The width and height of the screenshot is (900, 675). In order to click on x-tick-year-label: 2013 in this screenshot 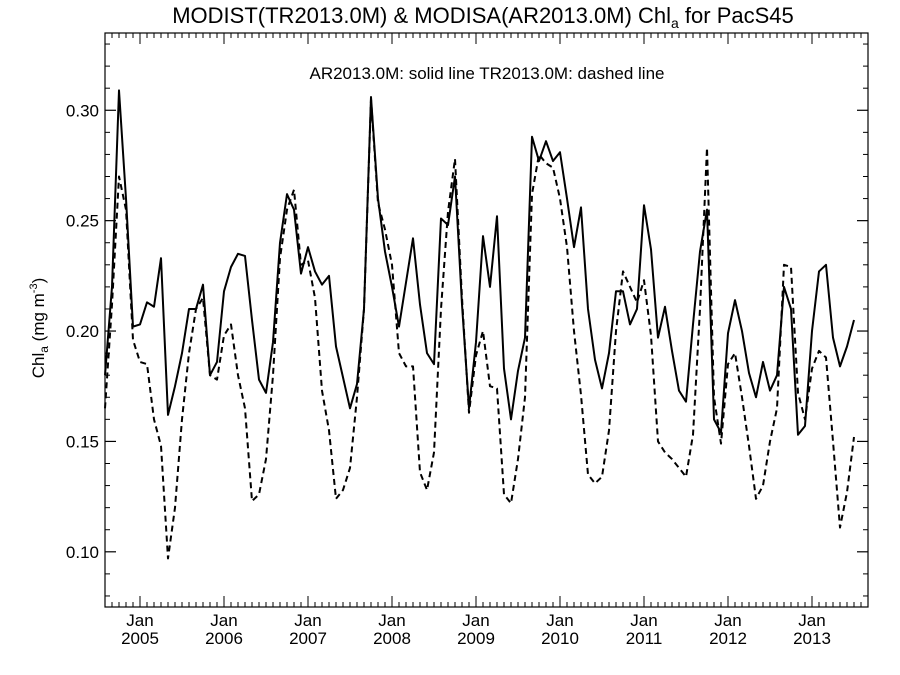, I will do `click(812, 638)`.